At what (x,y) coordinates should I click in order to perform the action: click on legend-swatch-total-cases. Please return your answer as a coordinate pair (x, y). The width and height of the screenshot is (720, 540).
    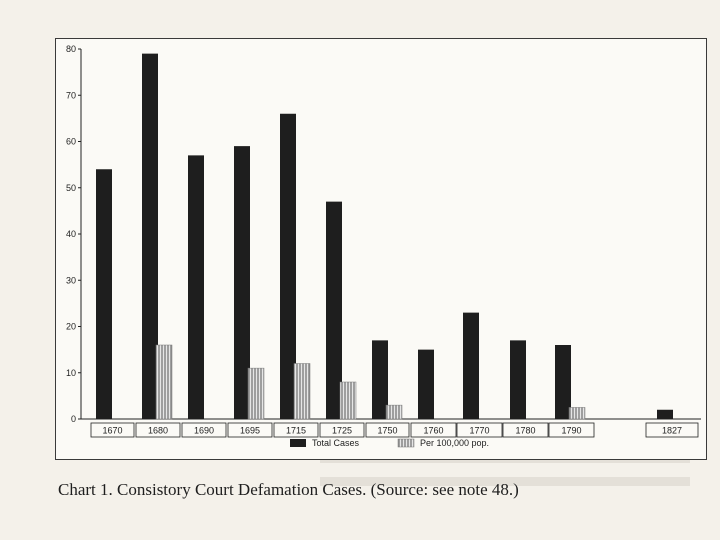
    Looking at the image, I should click on (298, 443).